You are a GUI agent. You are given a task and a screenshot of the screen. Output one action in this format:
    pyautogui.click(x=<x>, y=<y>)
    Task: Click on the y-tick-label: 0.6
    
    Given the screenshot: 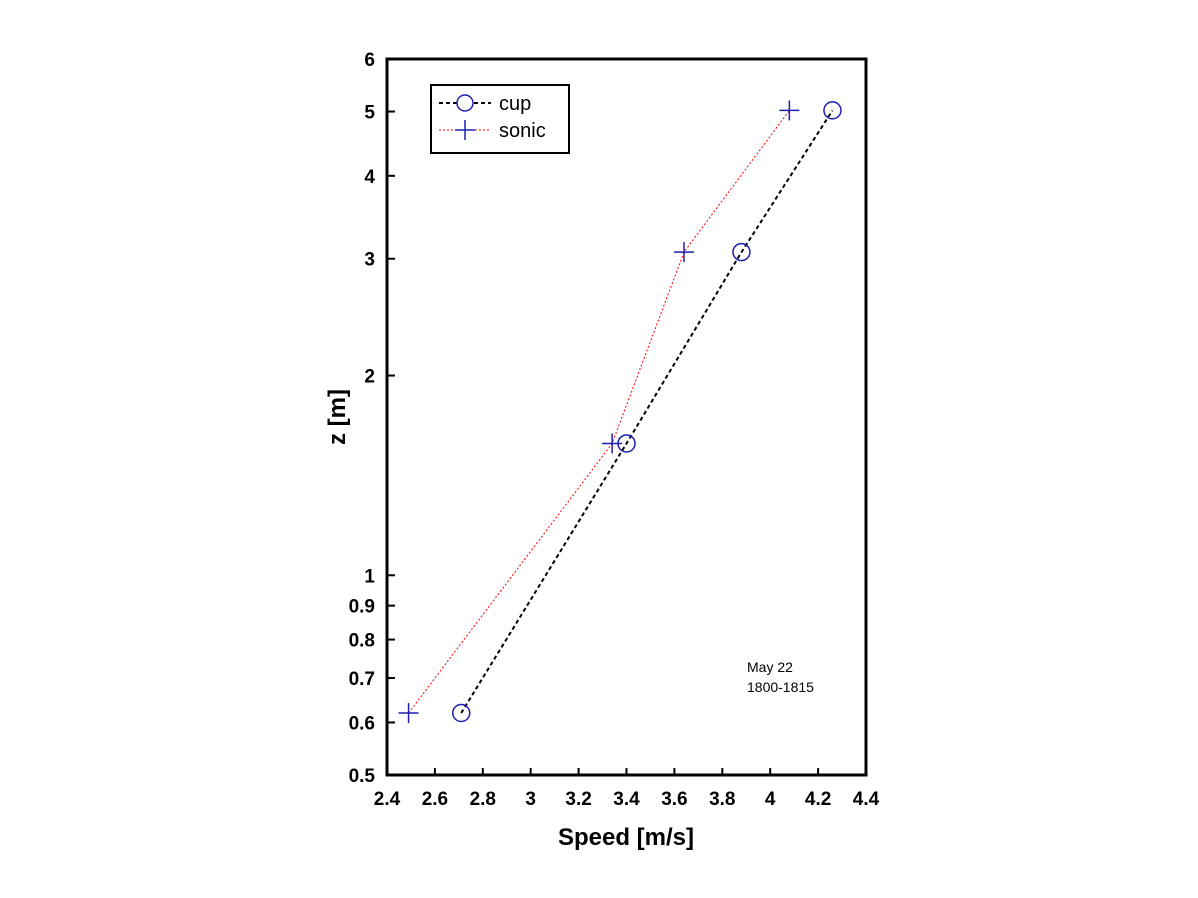 What is the action you would take?
    pyautogui.click(x=362, y=723)
    